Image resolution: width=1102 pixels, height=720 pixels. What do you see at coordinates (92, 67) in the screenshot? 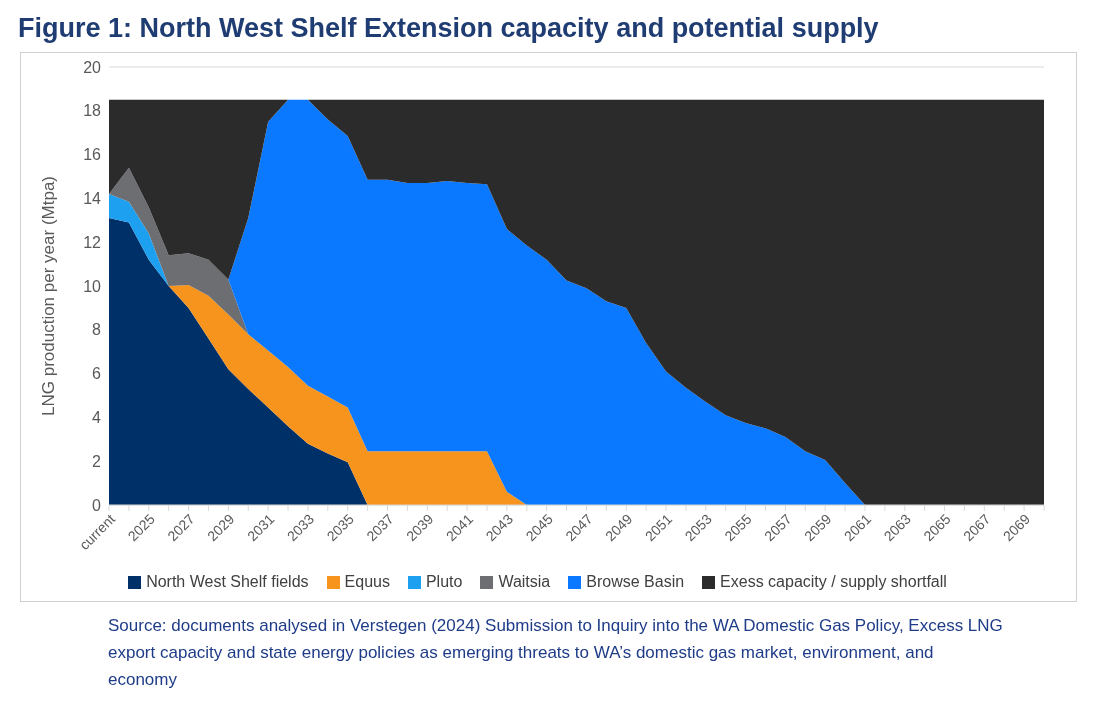
I see `y-tick-label: 20` at bounding box center [92, 67].